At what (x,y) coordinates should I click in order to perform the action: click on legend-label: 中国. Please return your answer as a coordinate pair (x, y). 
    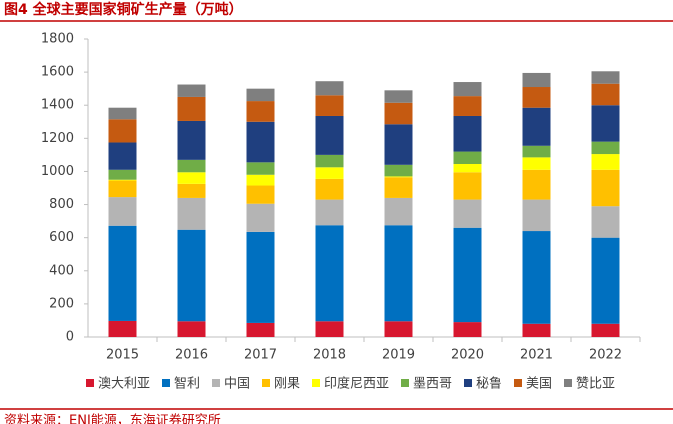
    Looking at the image, I should click on (237, 384).